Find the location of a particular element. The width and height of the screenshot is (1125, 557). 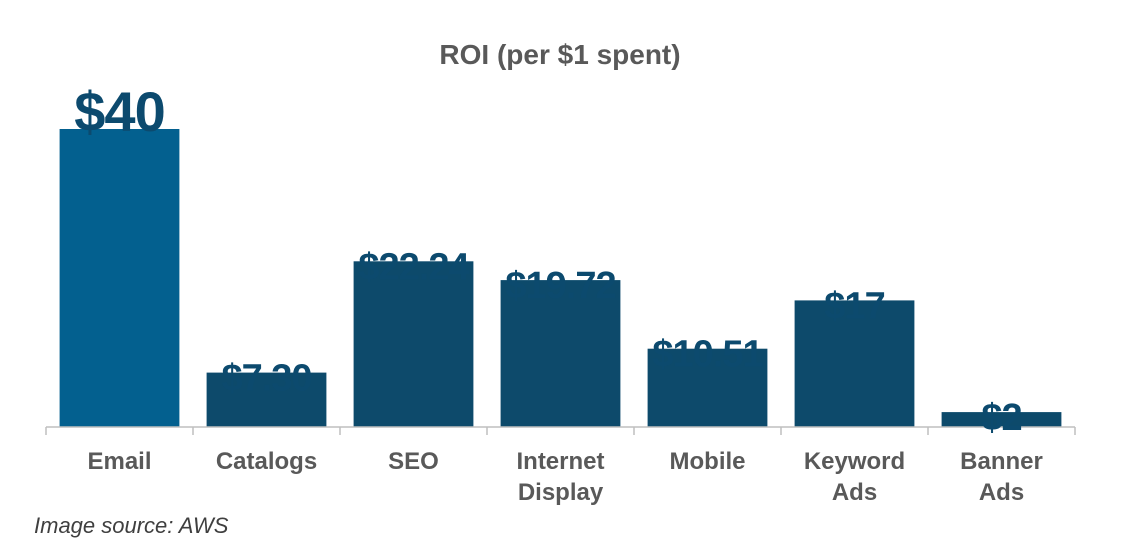

image-source-note: Image source: AWS is located at coordinates (131, 525).